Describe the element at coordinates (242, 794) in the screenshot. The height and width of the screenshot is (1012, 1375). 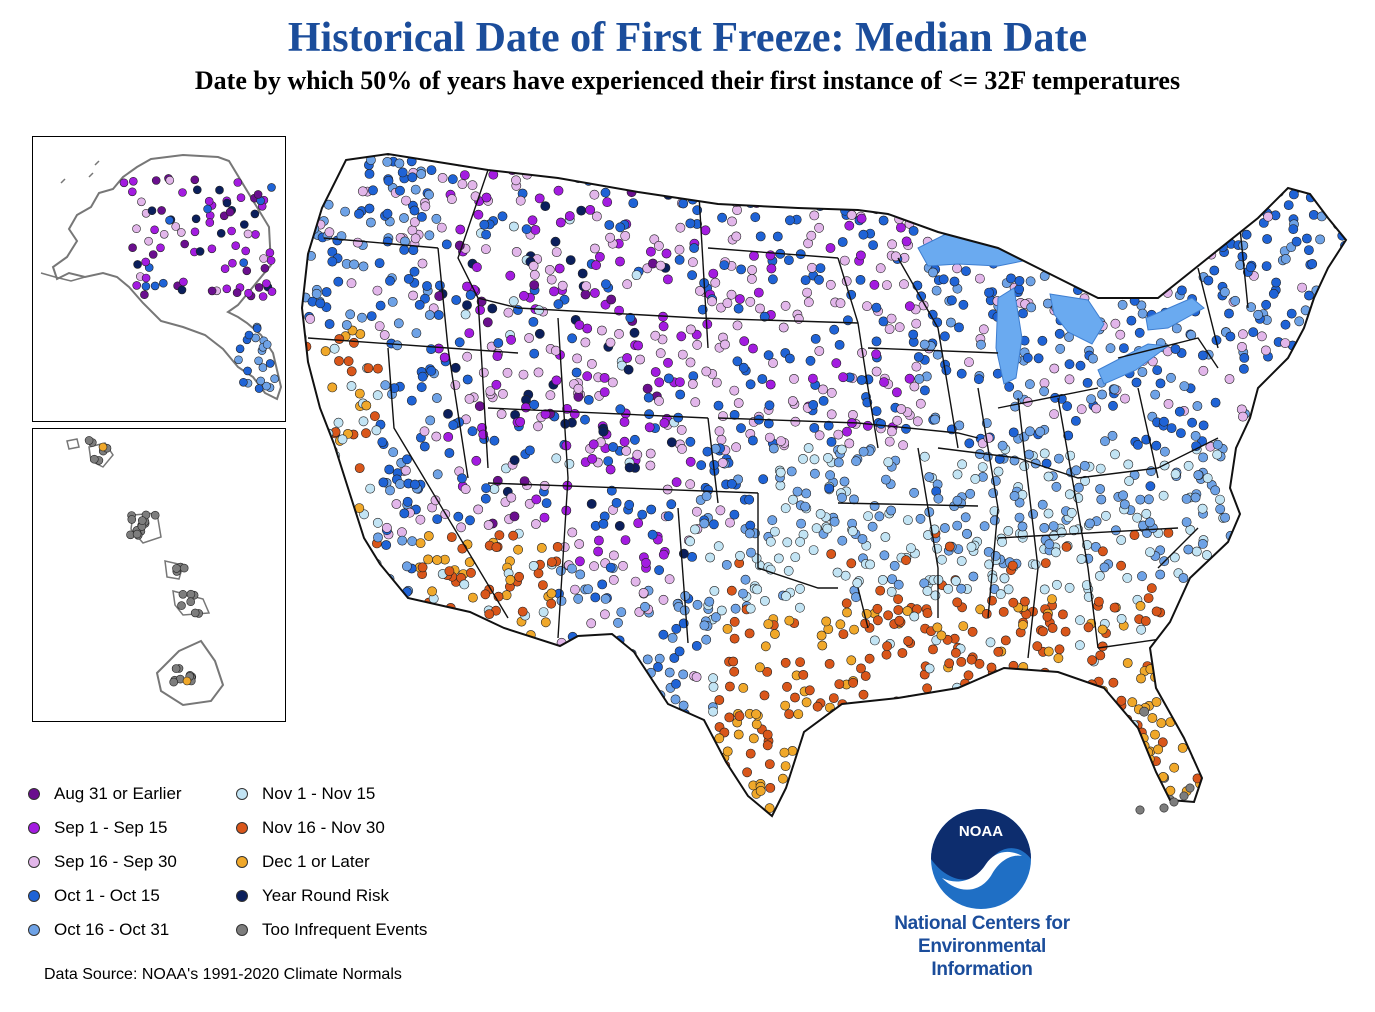
I see `legend-swatch` at that location.